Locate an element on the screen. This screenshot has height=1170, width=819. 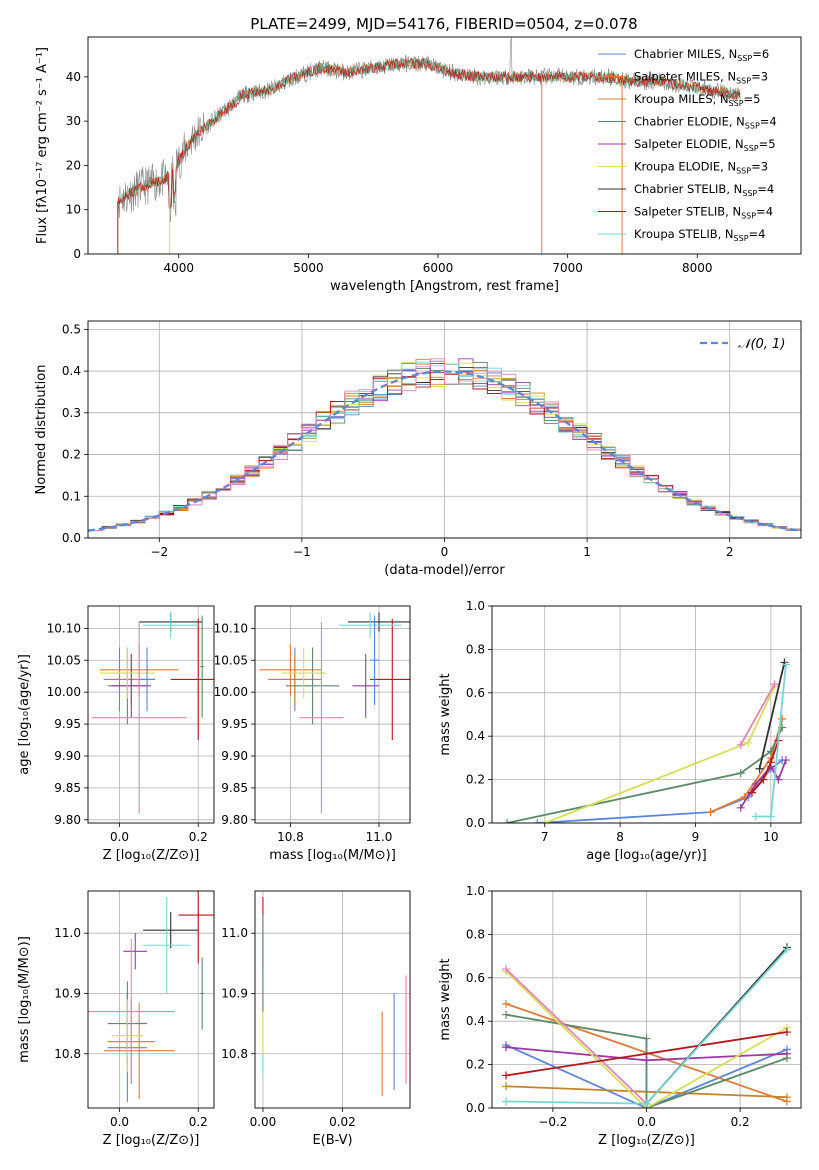
weight-vs-age-ytick-label: 0.0 is located at coordinates (475, 823).